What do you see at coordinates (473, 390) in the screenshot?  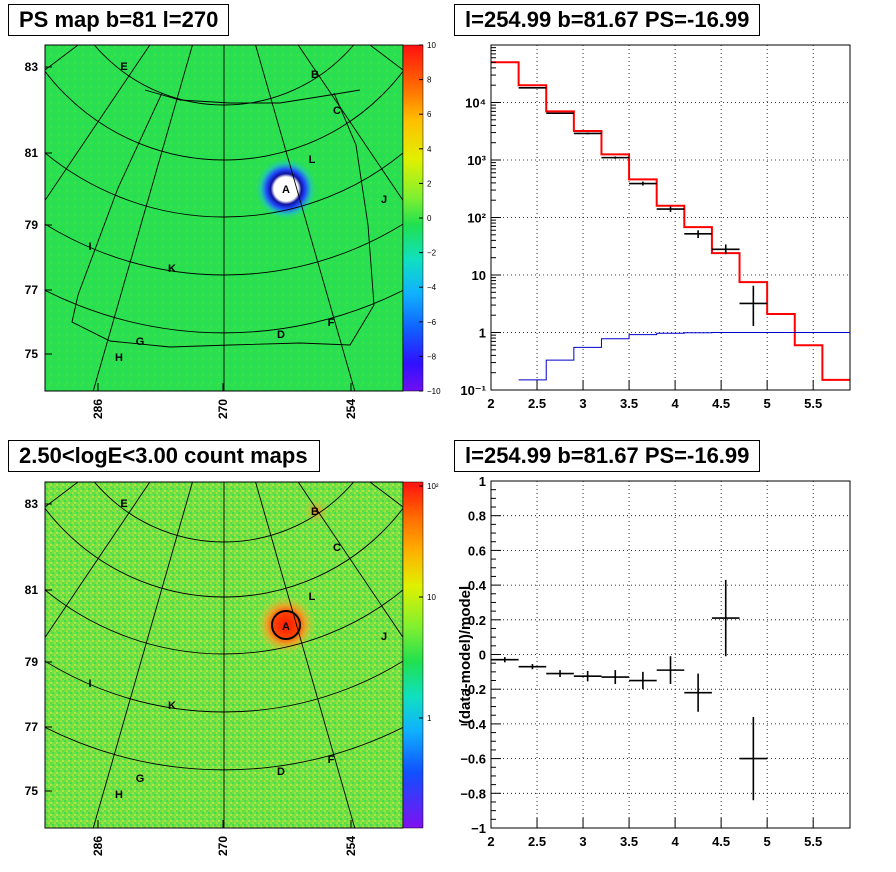 I see `y-tick-label: 10⁻¹` at bounding box center [473, 390].